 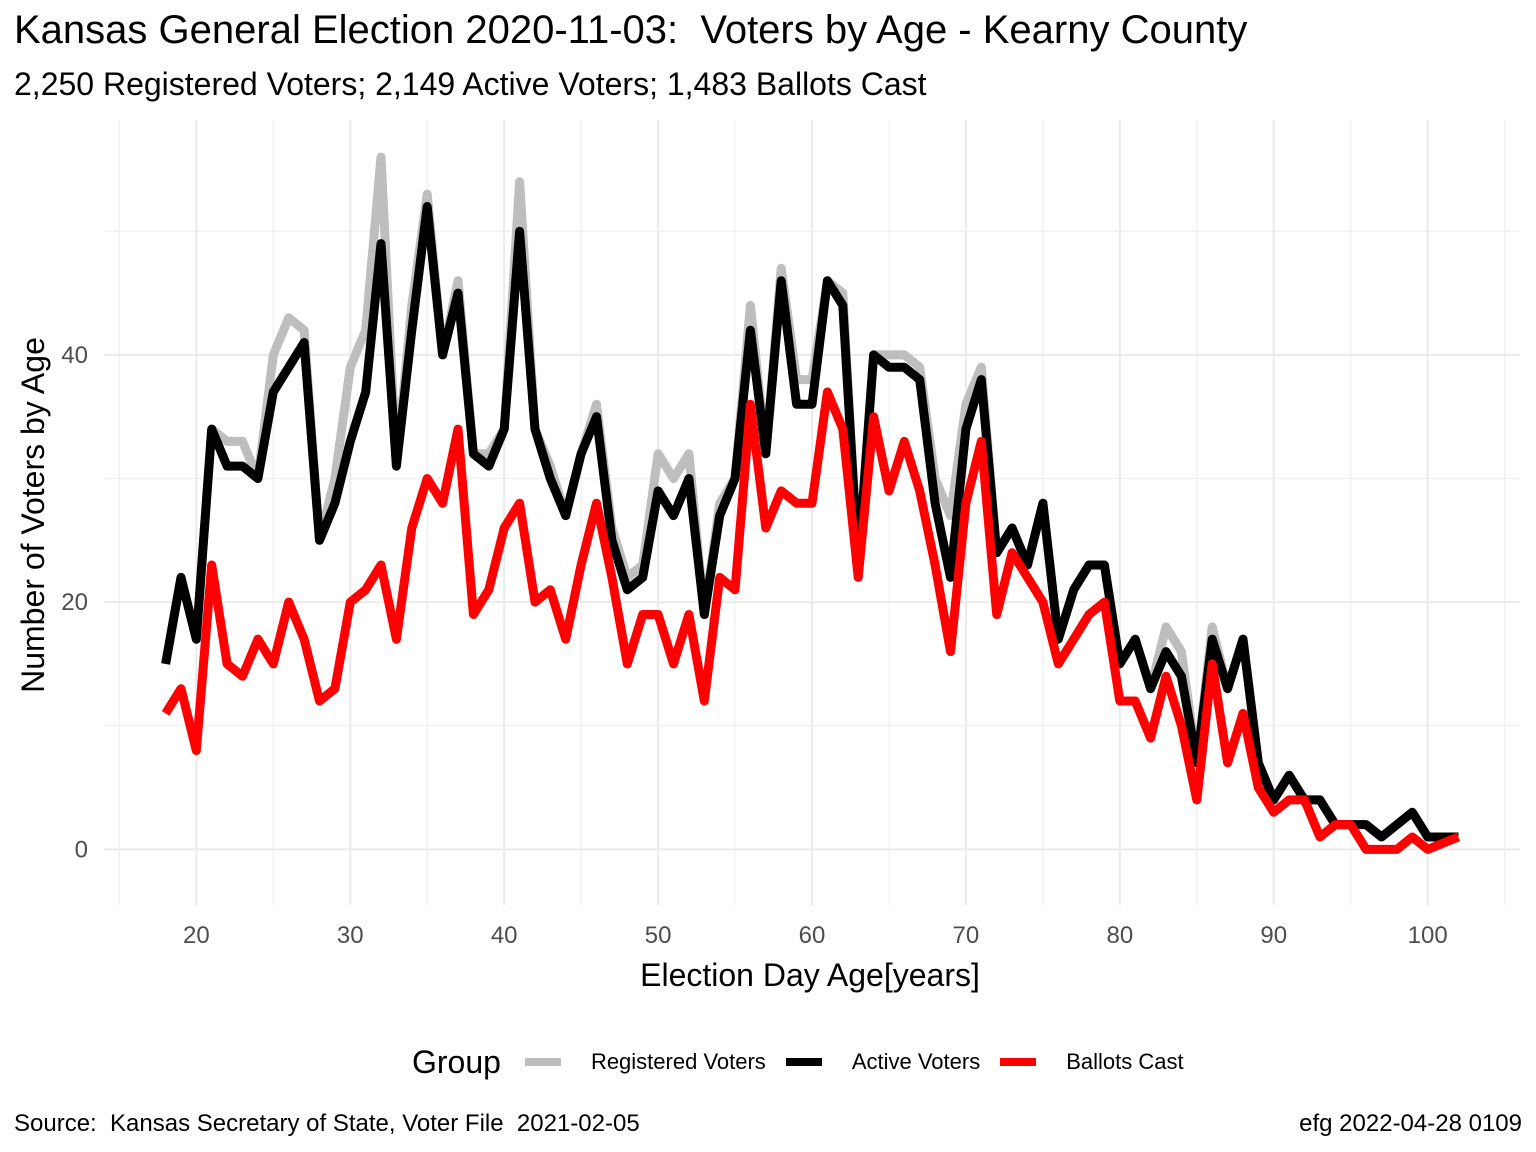 I want to click on legend-item-registered: Registered Voters, so click(x=645, y=1062).